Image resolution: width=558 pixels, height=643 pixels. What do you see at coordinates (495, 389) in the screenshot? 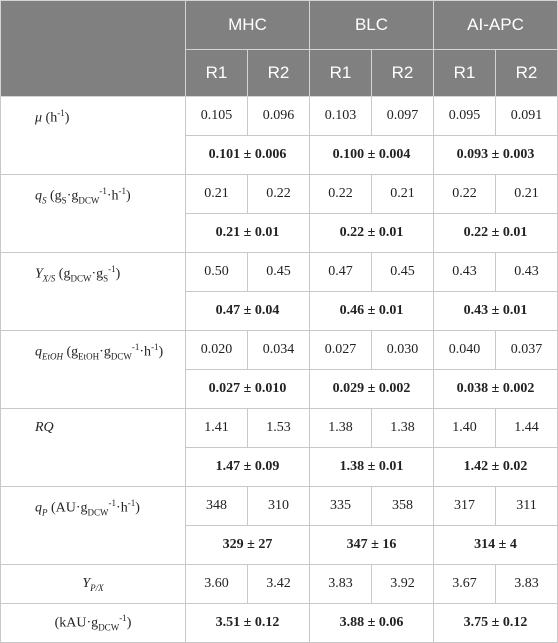
I see `mean-cell: 0.038 ± 0.002` at bounding box center [495, 389].